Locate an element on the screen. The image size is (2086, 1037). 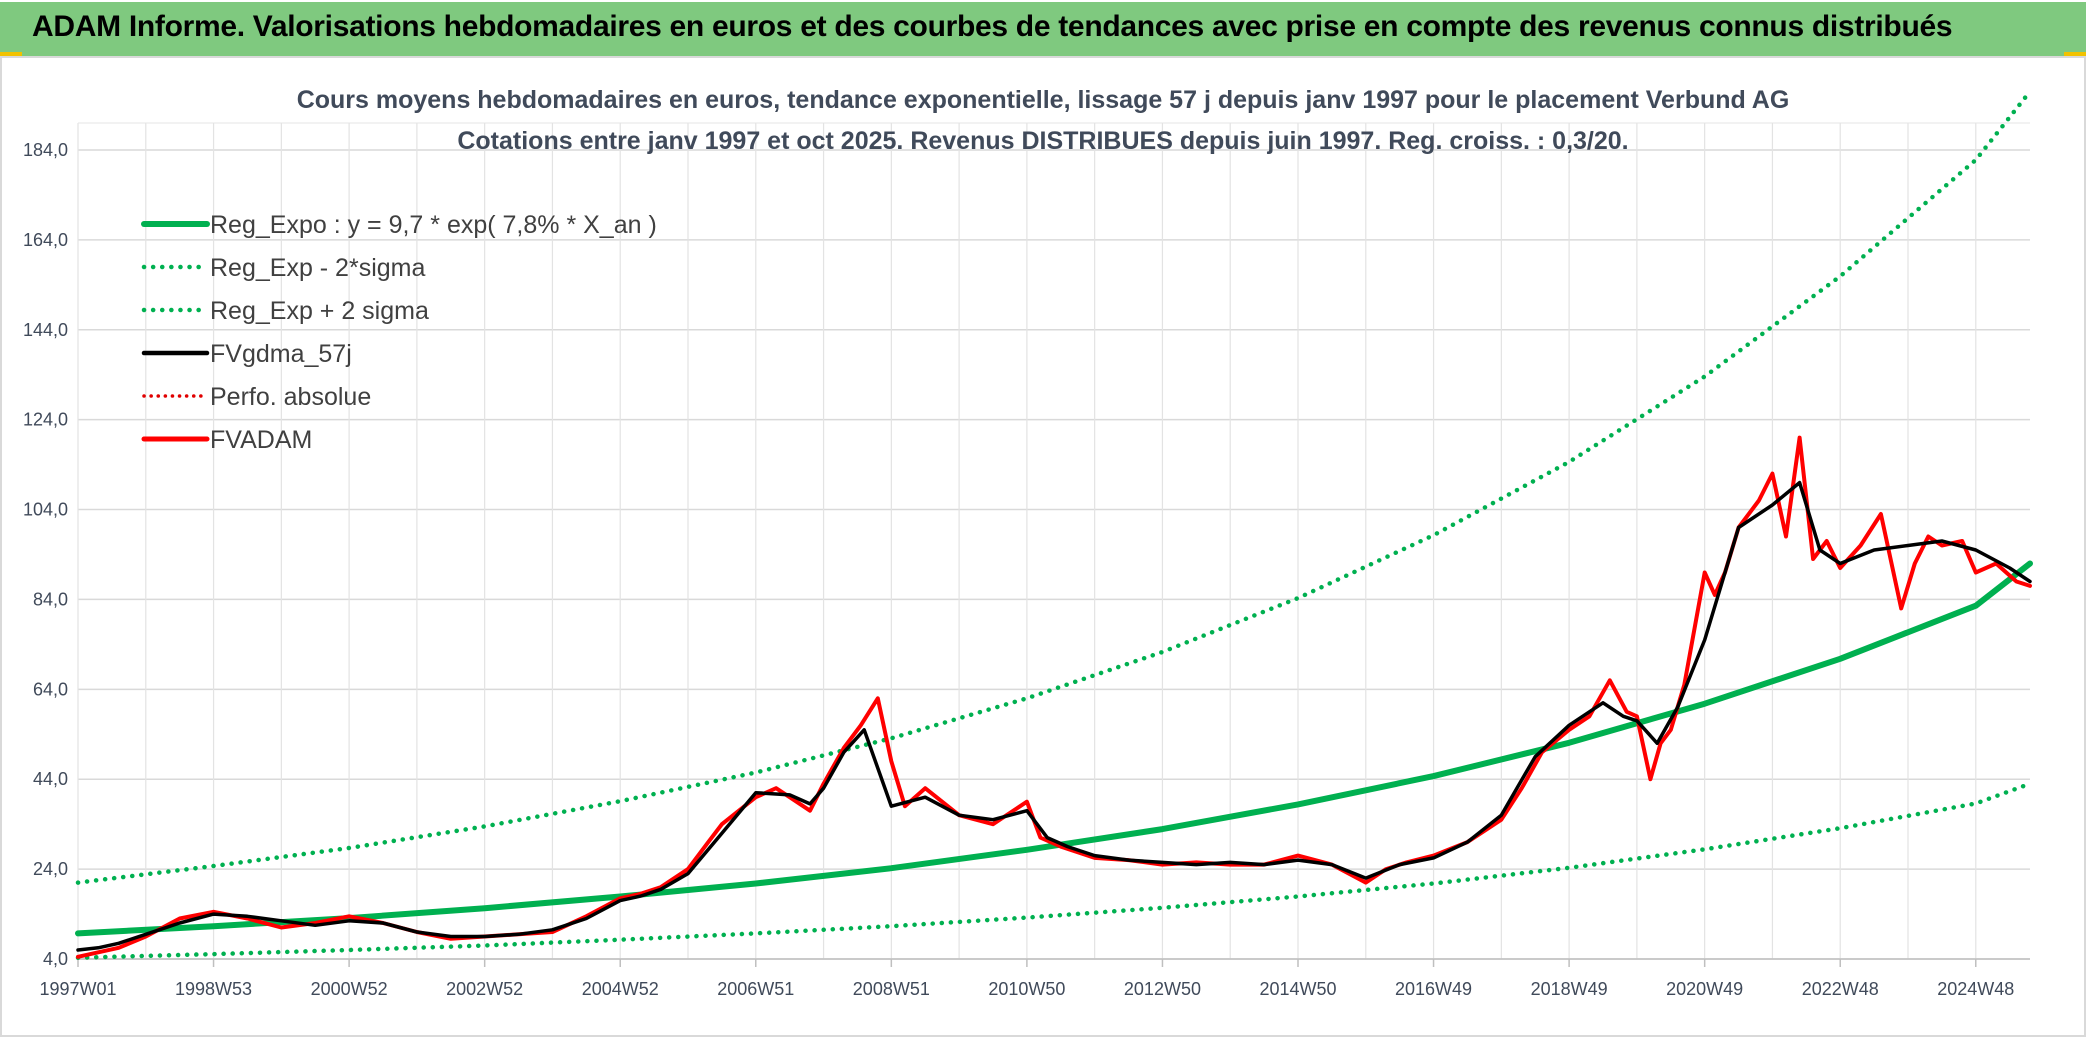
x-tick-label: 2012W50 is located at coordinates (1162, 989).